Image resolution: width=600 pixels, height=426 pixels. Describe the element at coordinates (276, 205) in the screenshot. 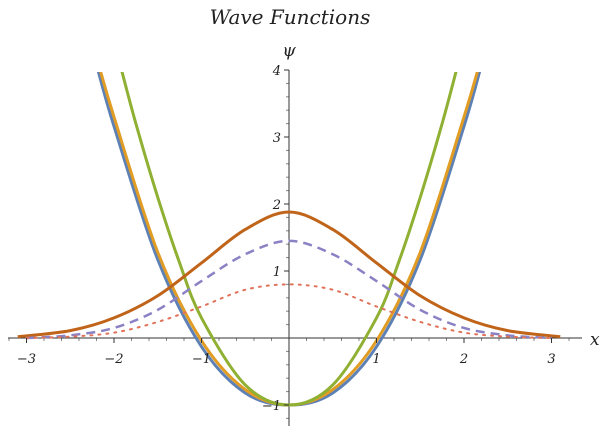

I see `y-tick-label: 2` at that location.